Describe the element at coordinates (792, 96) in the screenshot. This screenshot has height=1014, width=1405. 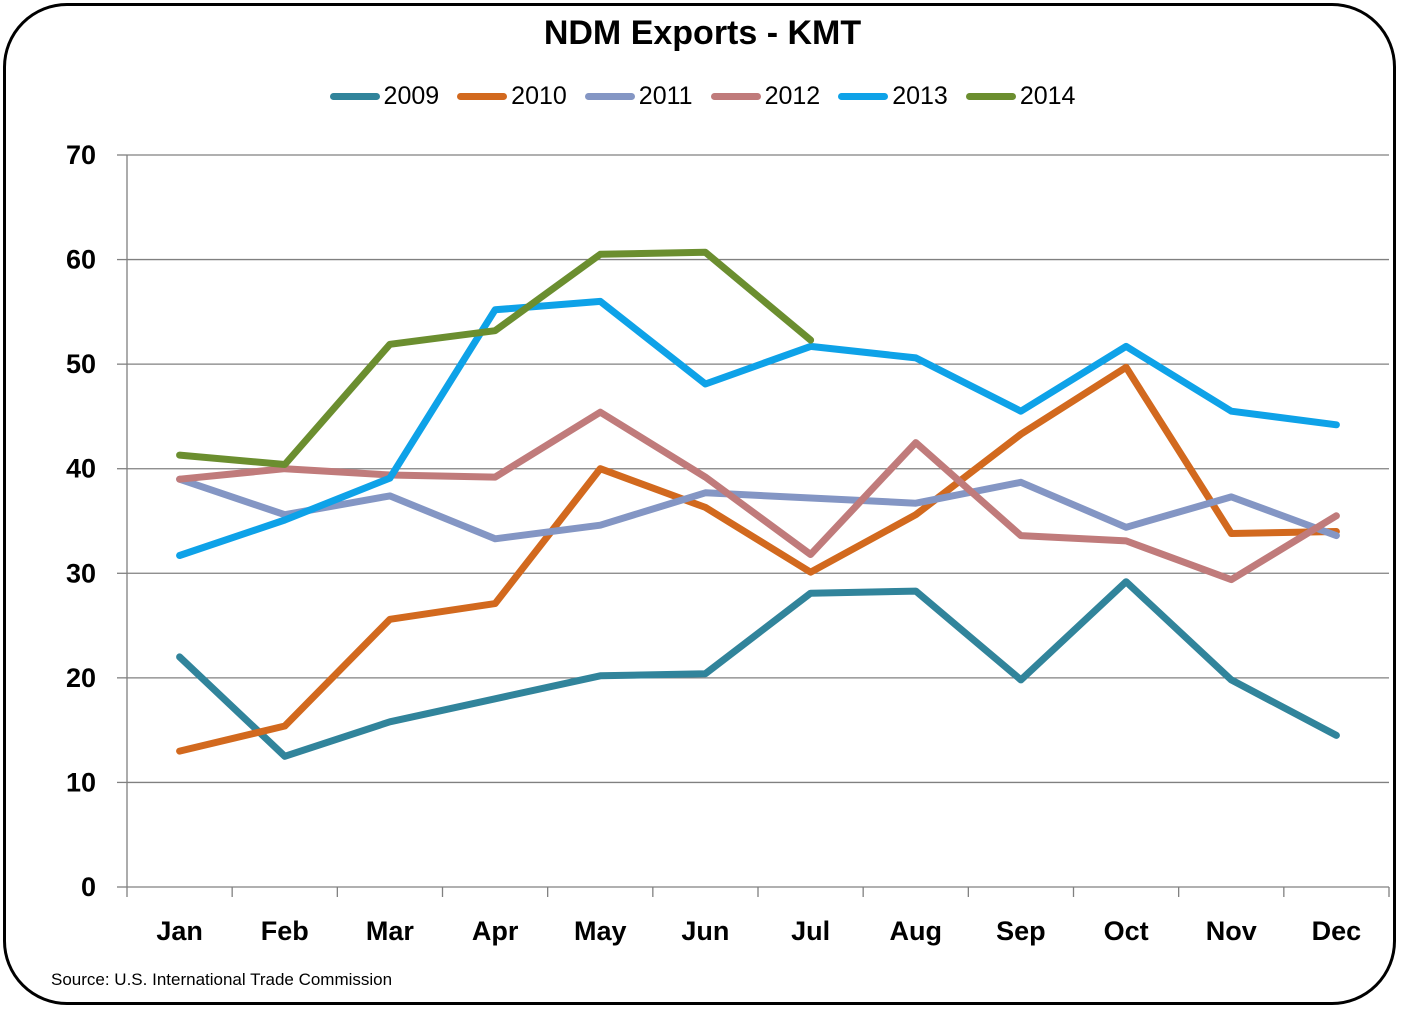
I see `legend-label: 2012` at that location.